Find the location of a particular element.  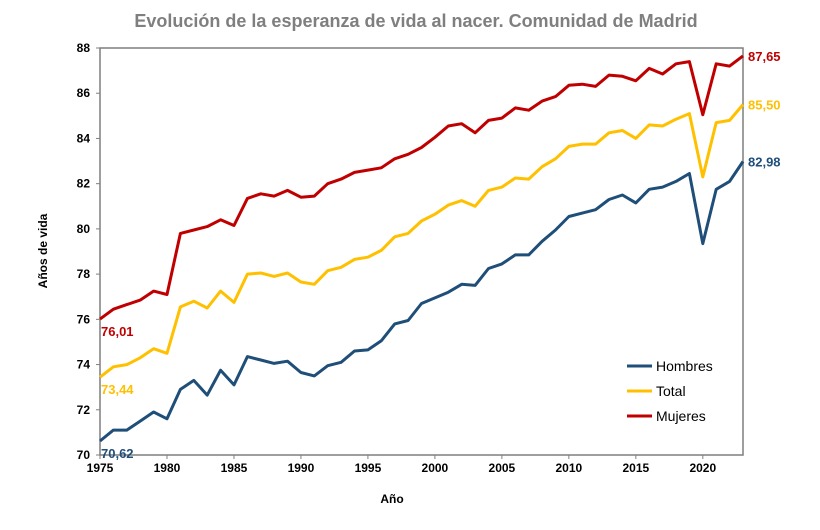

x-tick-label: 2005 is located at coordinates (502, 468).